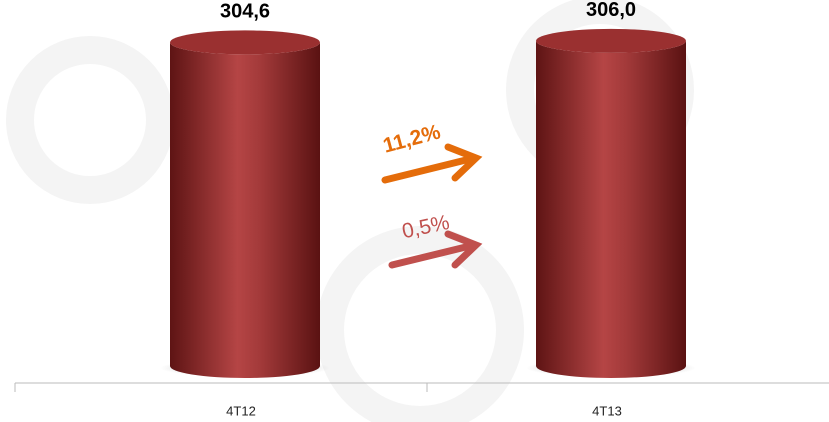 The width and height of the screenshot is (829, 422). What do you see at coordinates (607, 410) in the screenshot?
I see `x-tick-label: 4T13` at bounding box center [607, 410].